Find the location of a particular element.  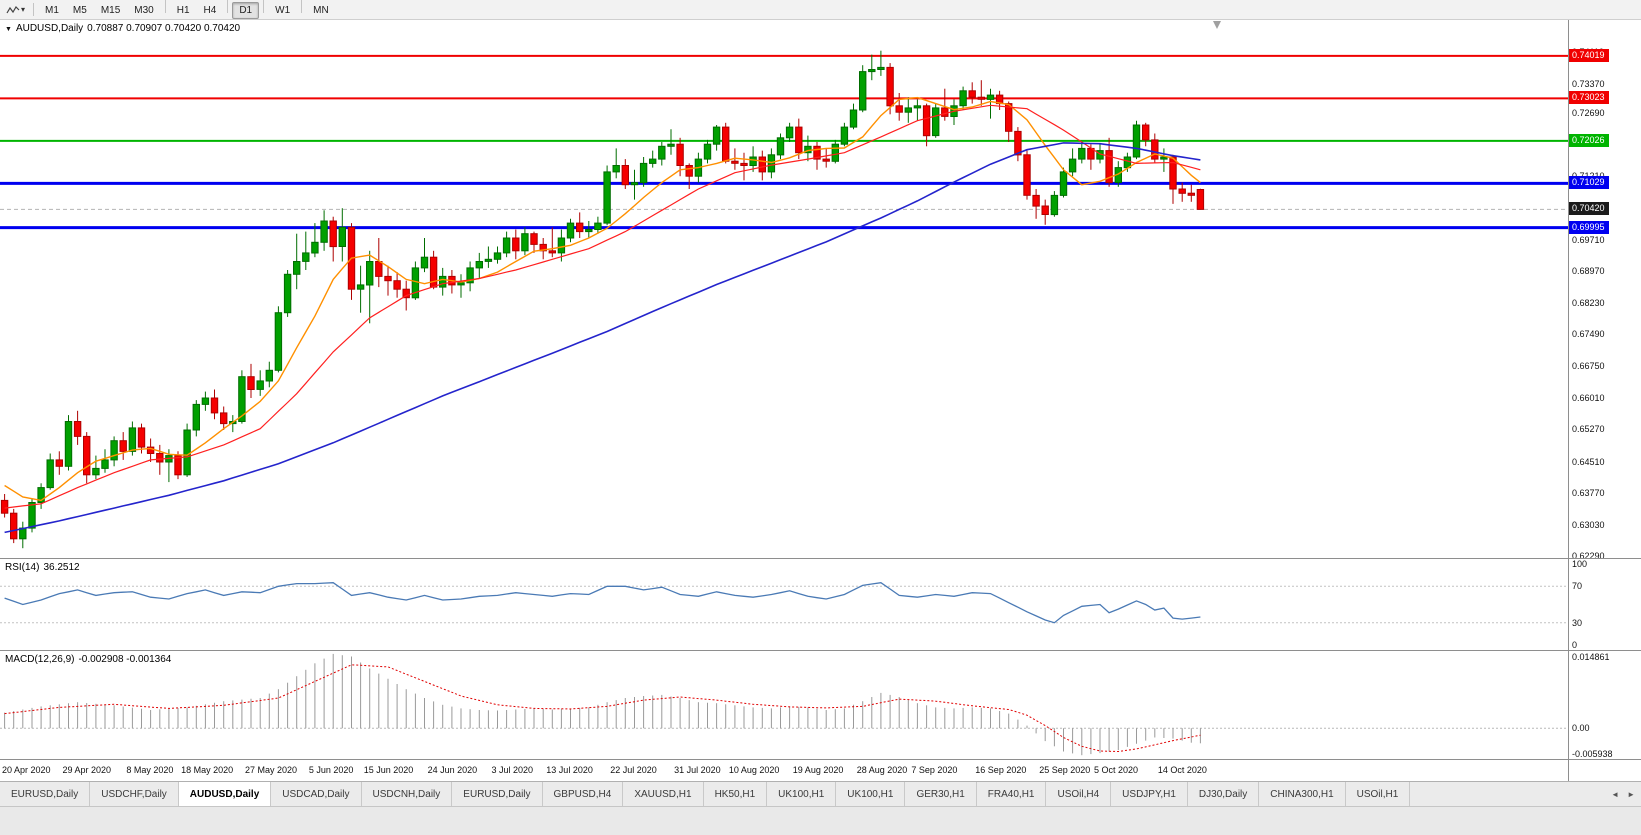

date-tick-label: 25 Sep 2020 is located at coordinates (1065, 770).